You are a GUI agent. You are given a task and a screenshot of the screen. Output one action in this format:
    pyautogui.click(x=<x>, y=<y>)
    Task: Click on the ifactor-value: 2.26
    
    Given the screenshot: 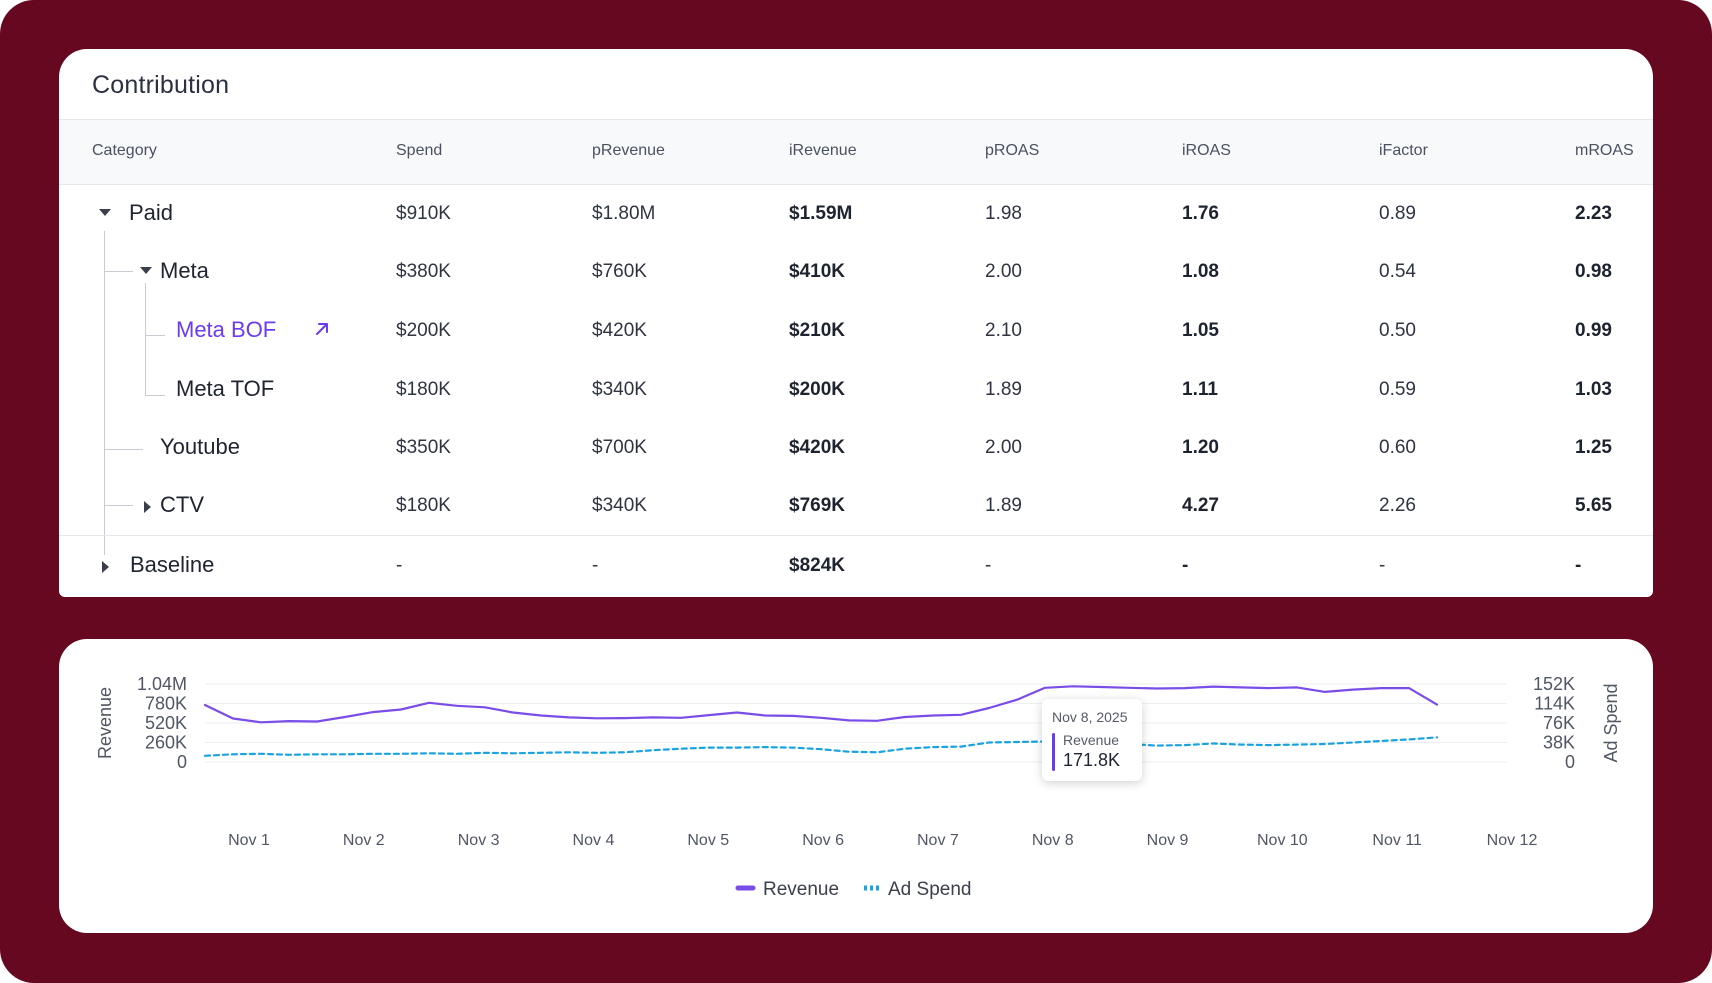 What is the action you would take?
    pyautogui.click(x=1397, y=505)
    